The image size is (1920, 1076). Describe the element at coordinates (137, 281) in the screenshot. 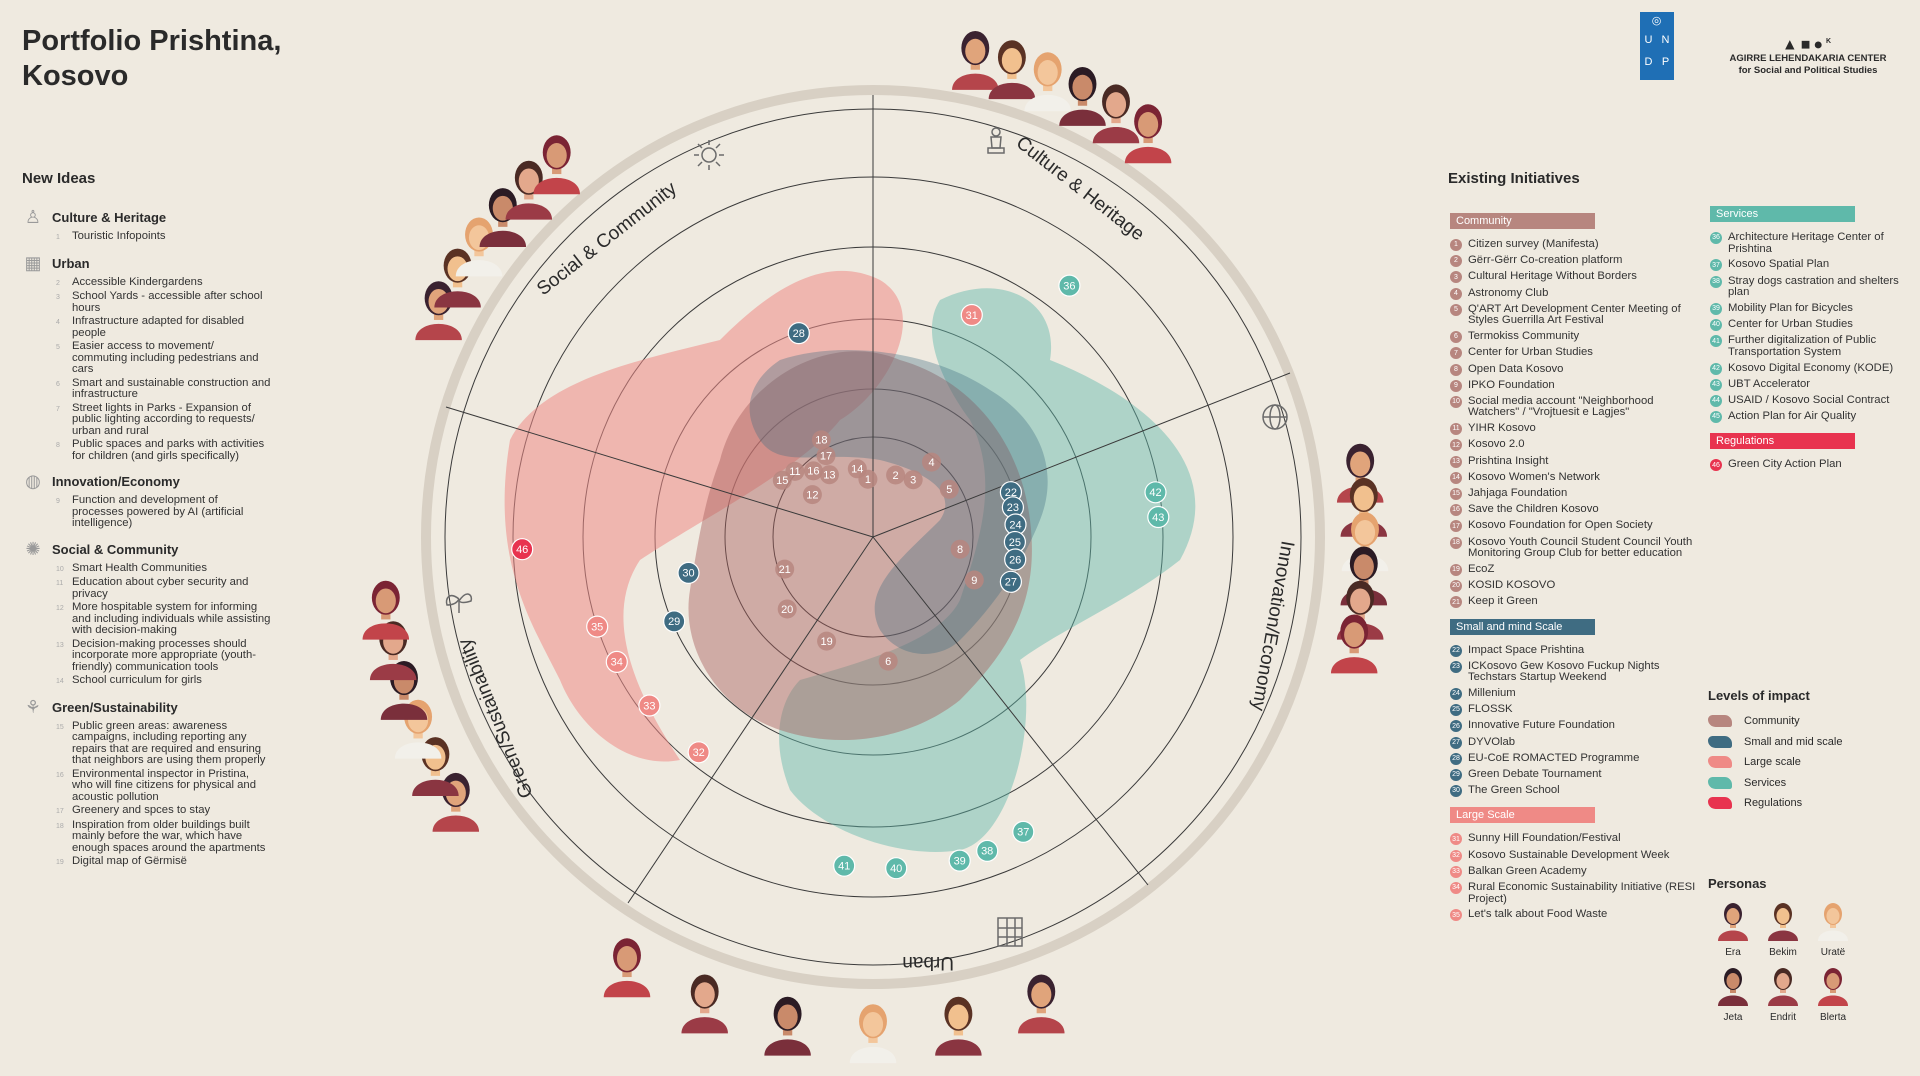

I see `idea-text: Accessible Kindergardens` at that location.